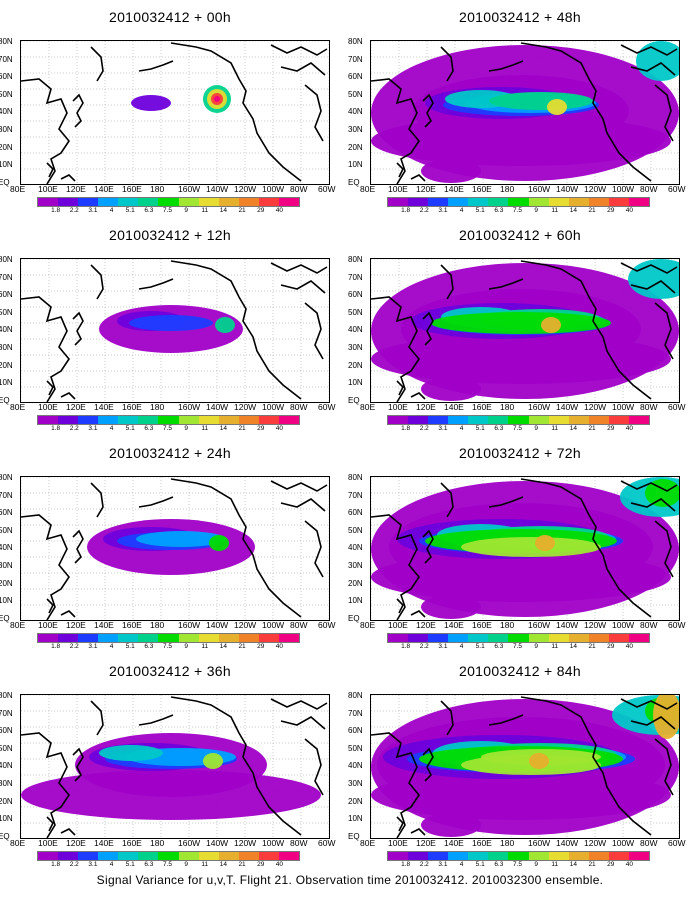 This screenshot has height=900, width=700. I want to click on colorbar-label: 40, so click(279, 428).